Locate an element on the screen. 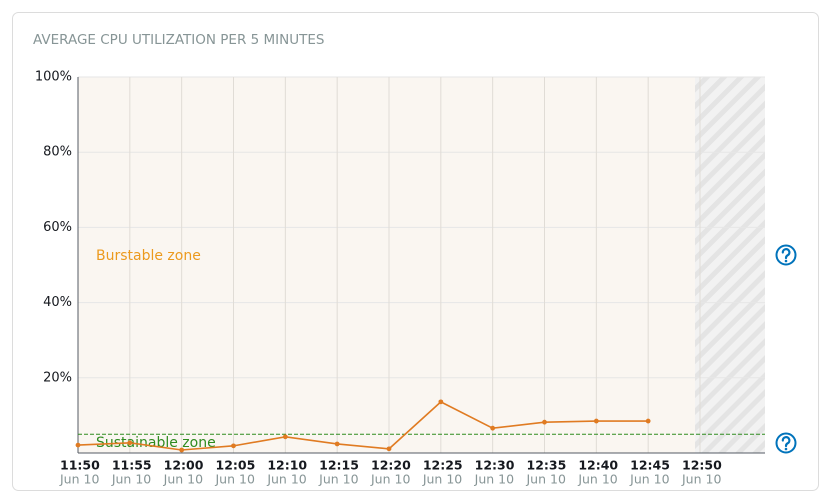  x-tick-label: 11:50 is located at coordinates (80, 465).